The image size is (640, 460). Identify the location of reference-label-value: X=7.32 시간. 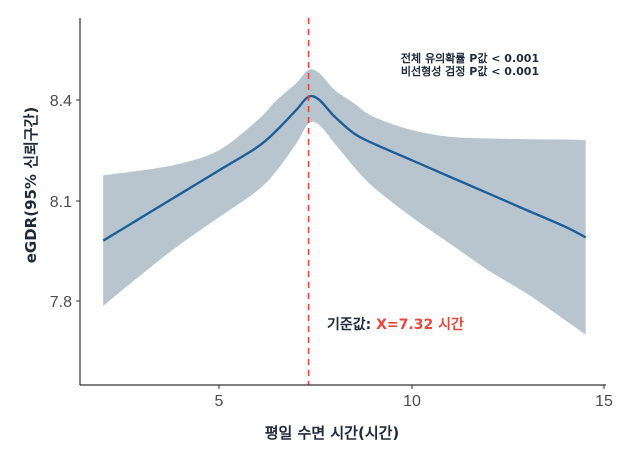
(420, 324).